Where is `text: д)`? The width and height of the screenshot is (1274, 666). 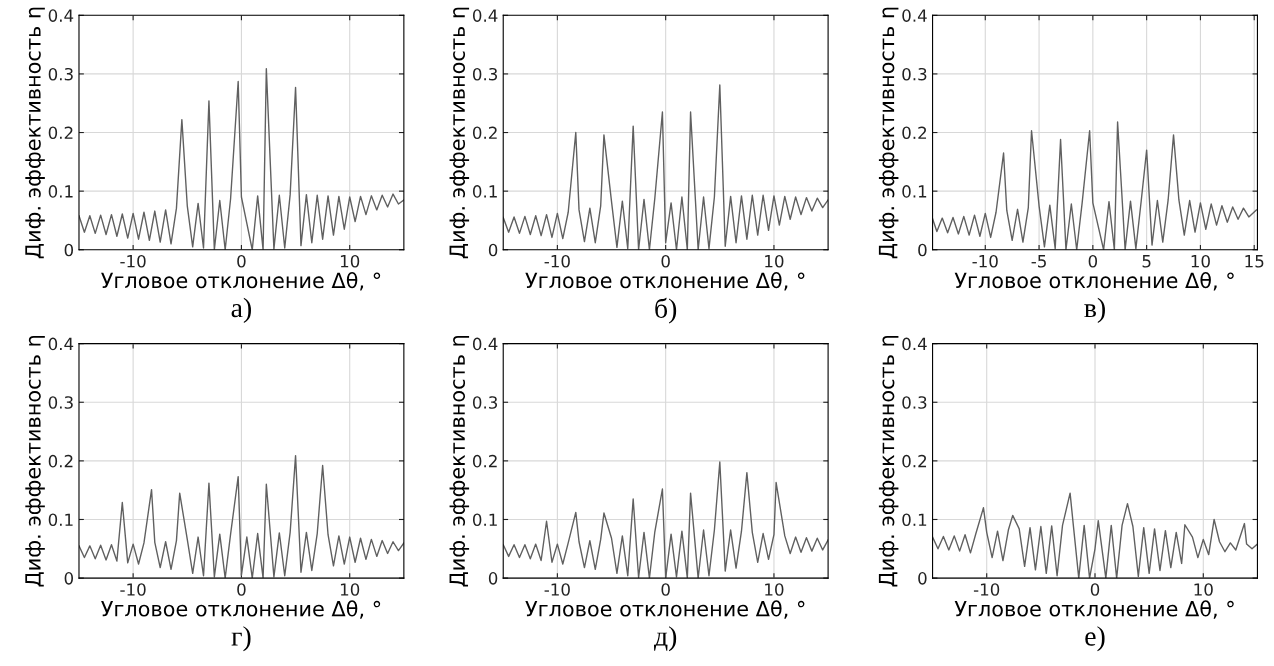
text: д) is located at coordinates (665, 639).